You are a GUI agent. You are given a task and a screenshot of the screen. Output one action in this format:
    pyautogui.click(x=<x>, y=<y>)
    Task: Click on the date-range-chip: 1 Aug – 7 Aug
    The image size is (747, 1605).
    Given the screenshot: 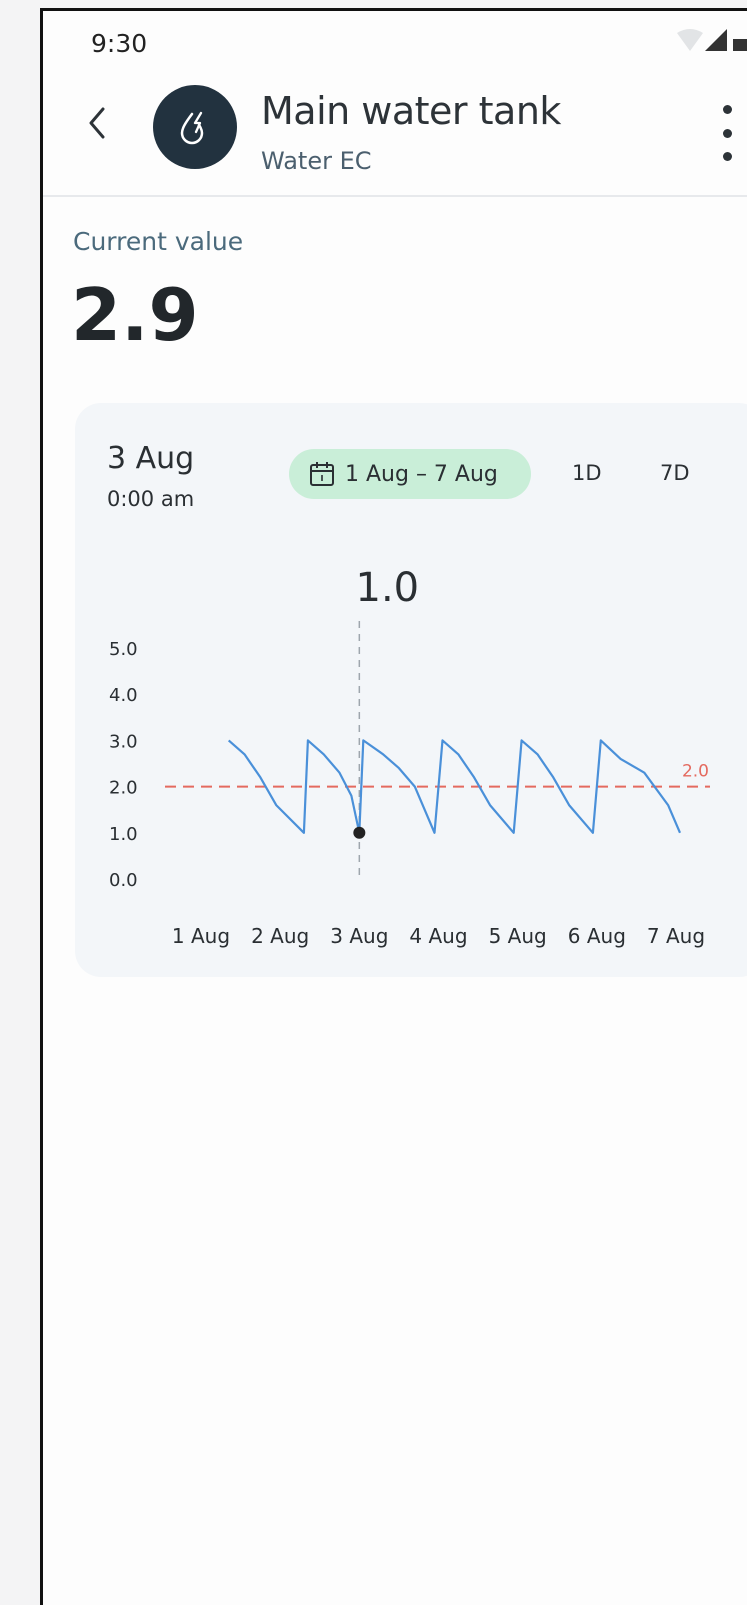 What is the action you would take?
    pyautogui.click(x=410, y=474)
    